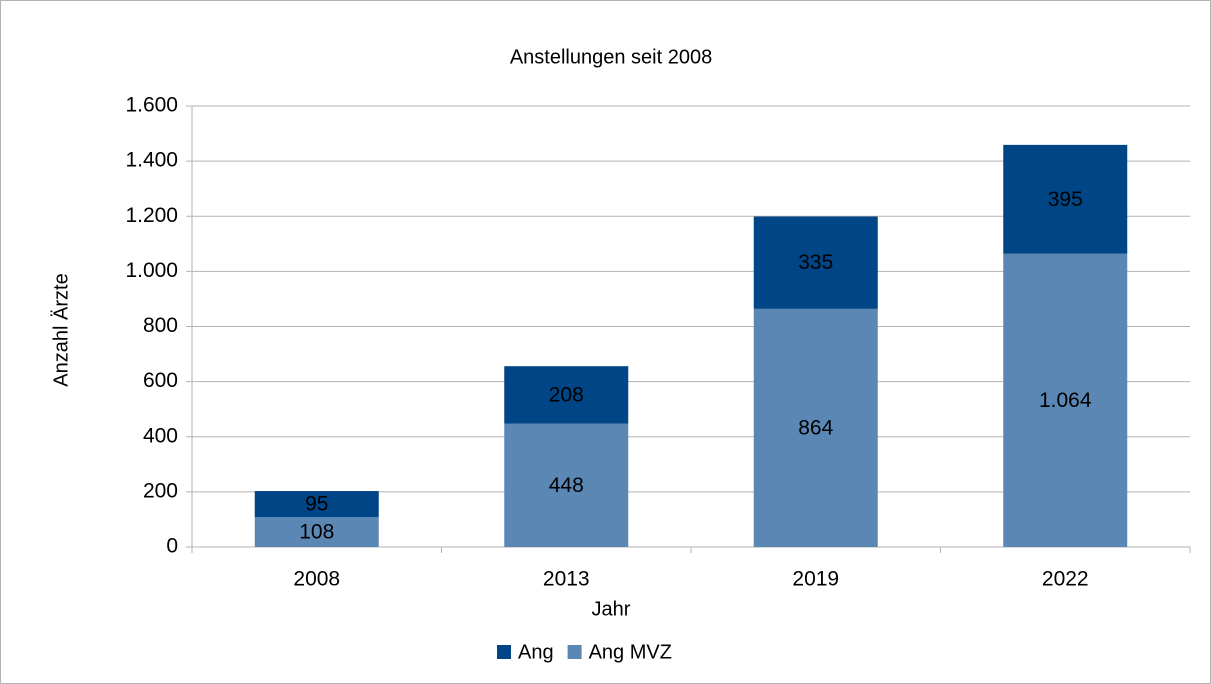 The image size is (1211, 684). What do you see at coordinates (630, 652) in the screenshot?
I see `legend-label: Ang MVZ` at bounding box center [630, 652].